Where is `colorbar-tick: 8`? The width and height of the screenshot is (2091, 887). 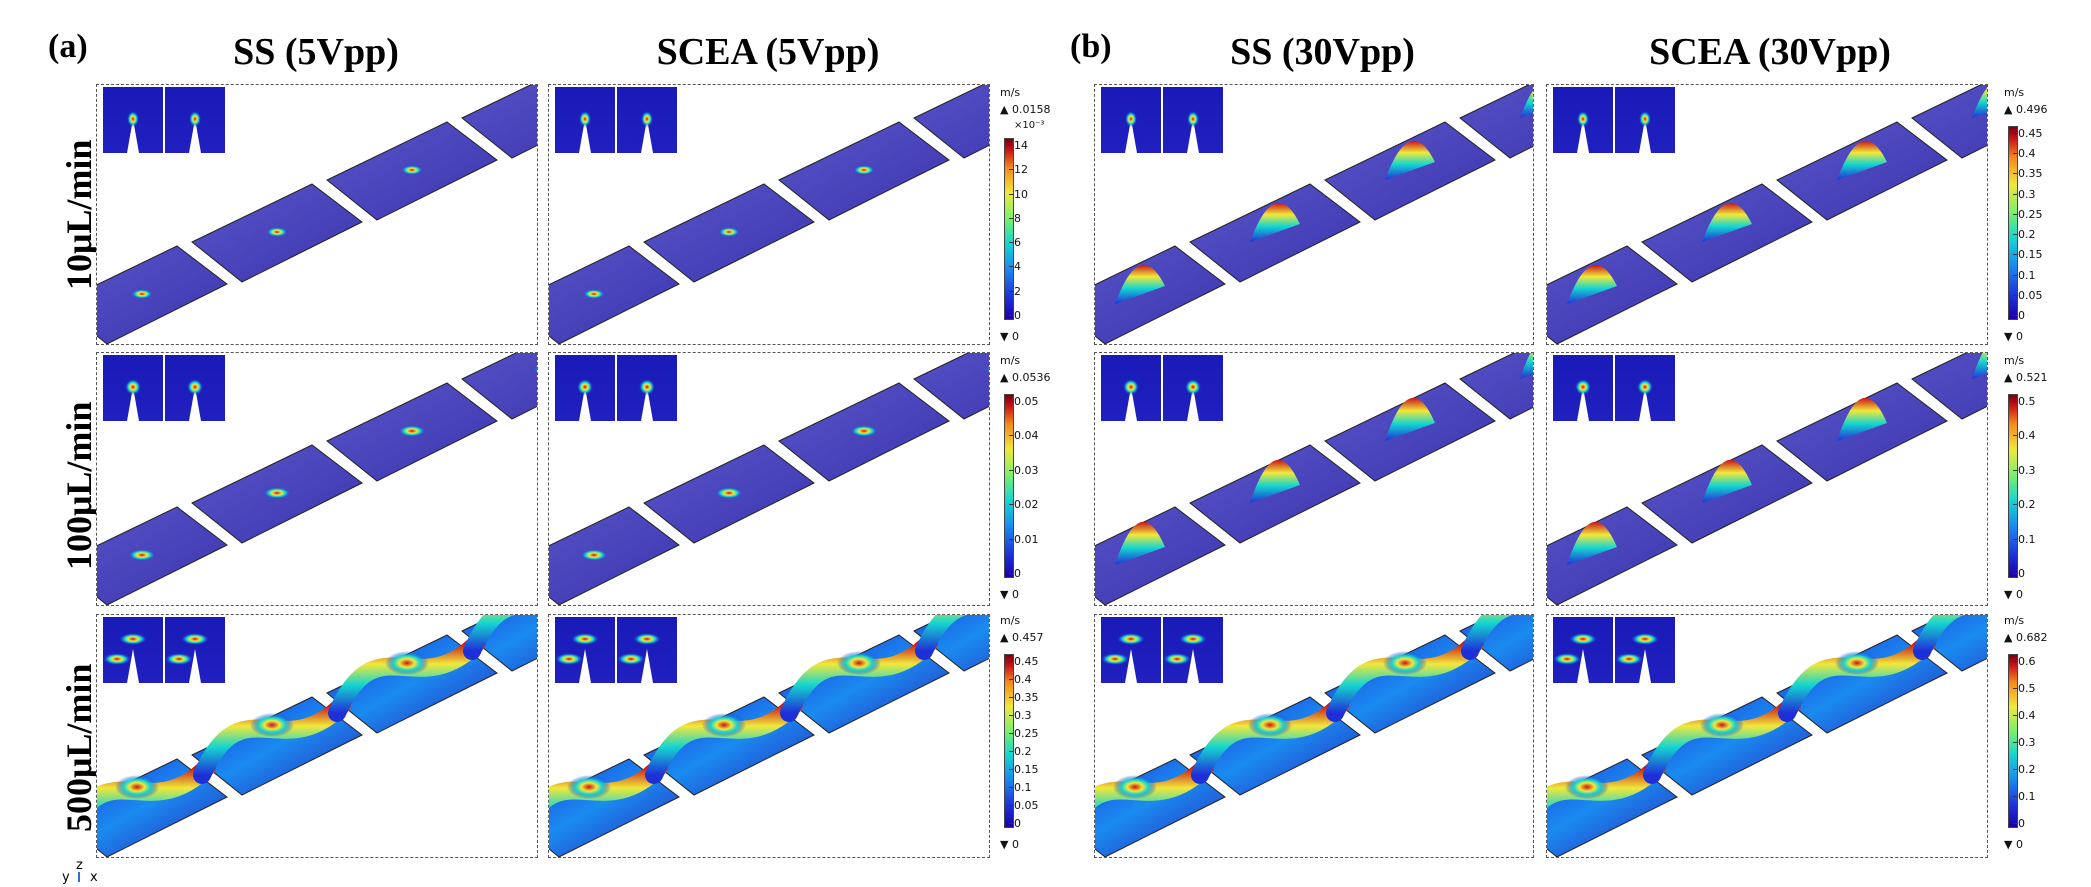 colorbar-tick: 8 is located at coordinates (1015, 218).